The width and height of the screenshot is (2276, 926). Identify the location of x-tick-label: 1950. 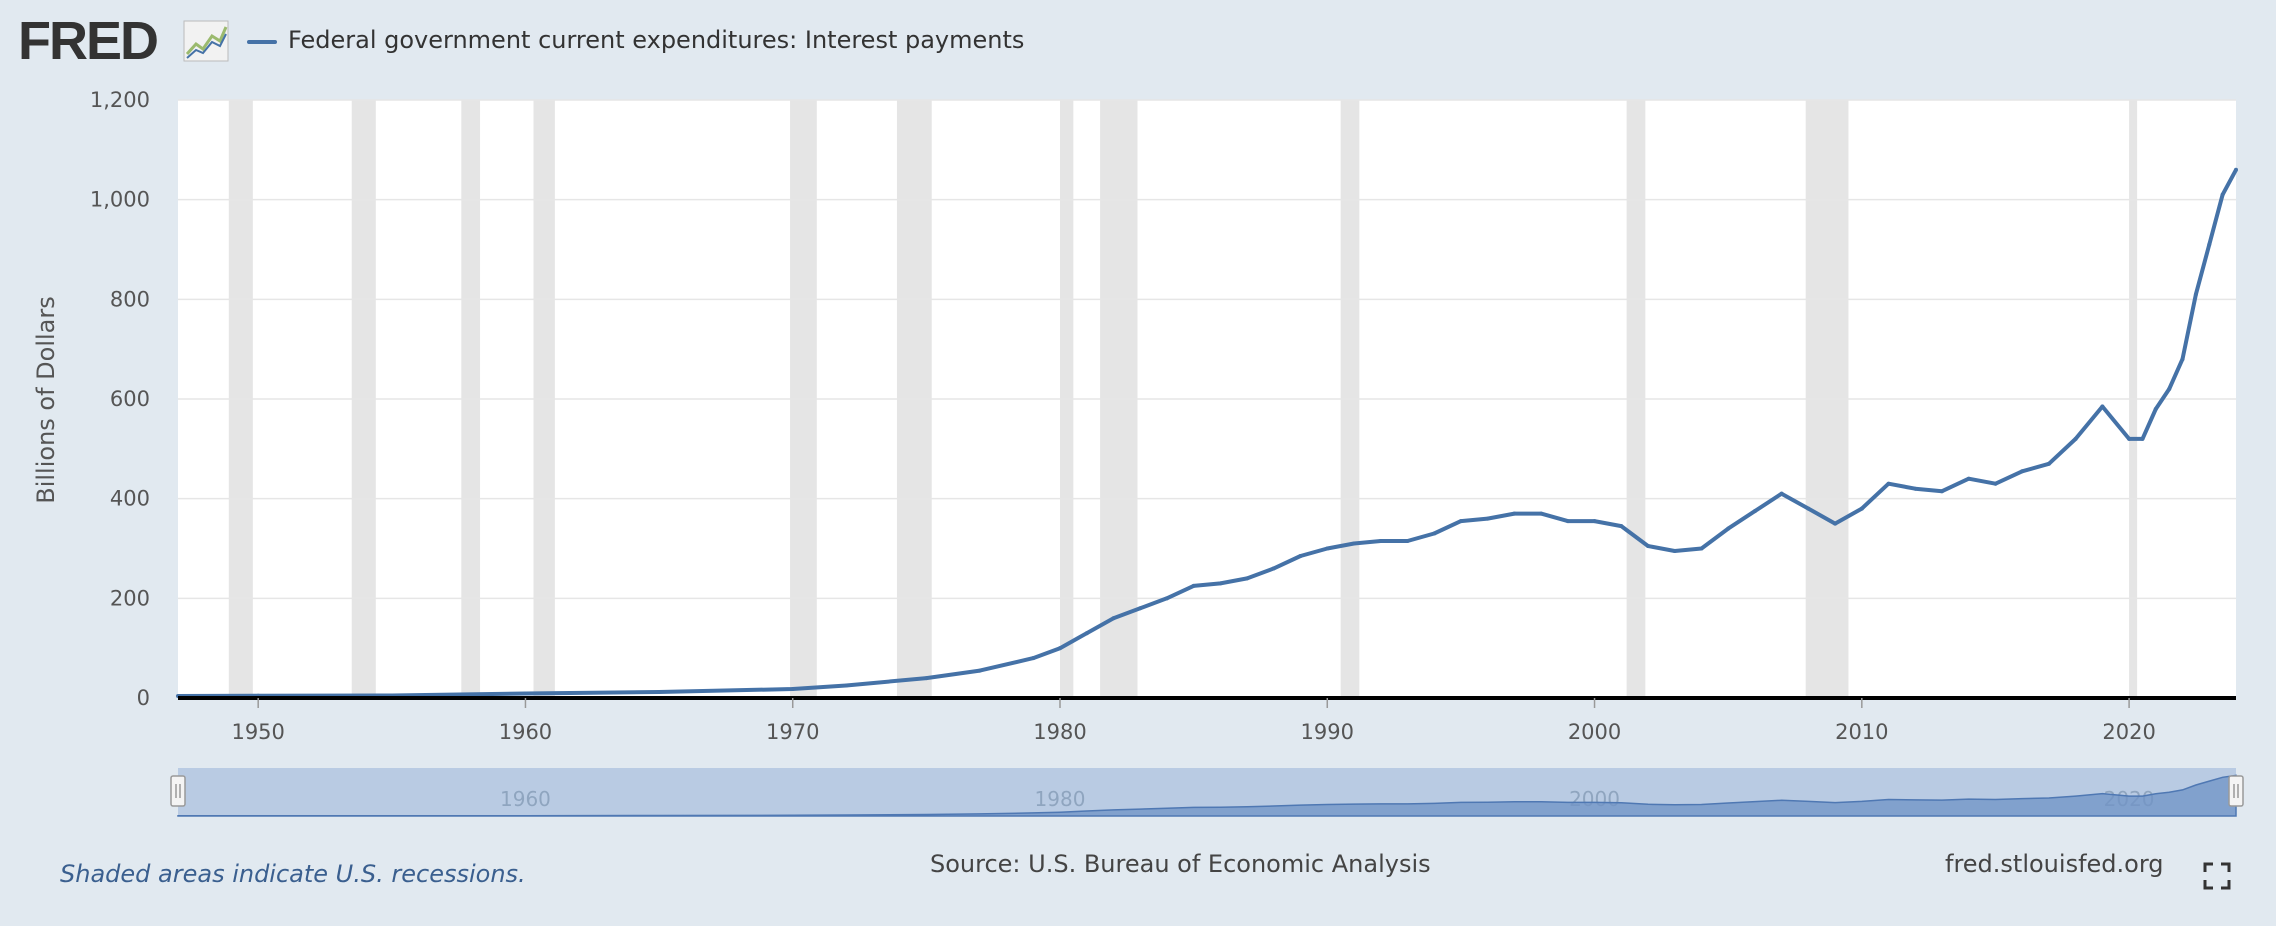
(257, 732).